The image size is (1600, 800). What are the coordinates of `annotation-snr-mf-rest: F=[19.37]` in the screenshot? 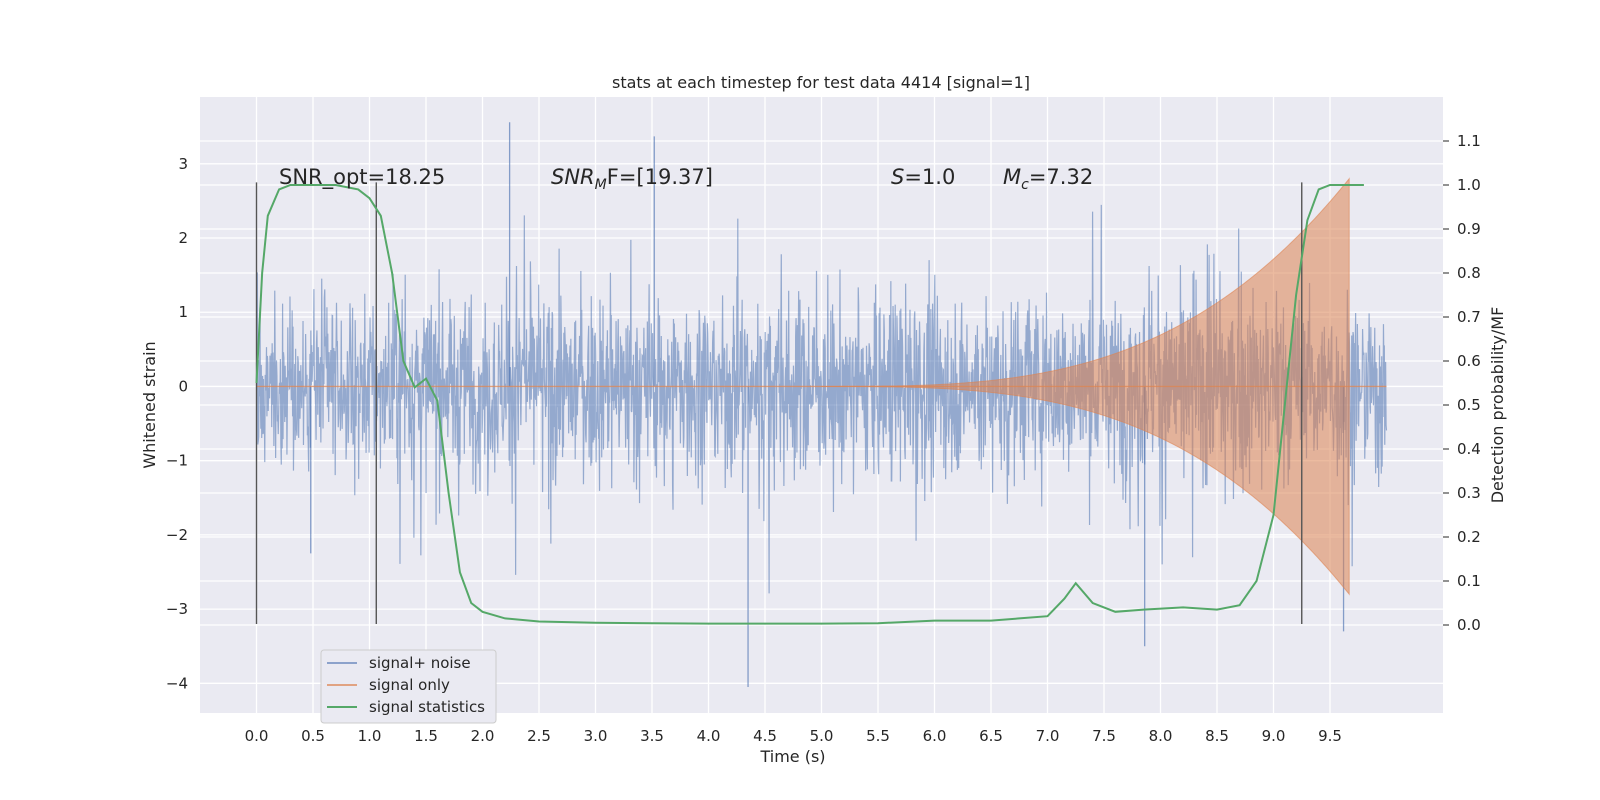 It's located at (660, 177).